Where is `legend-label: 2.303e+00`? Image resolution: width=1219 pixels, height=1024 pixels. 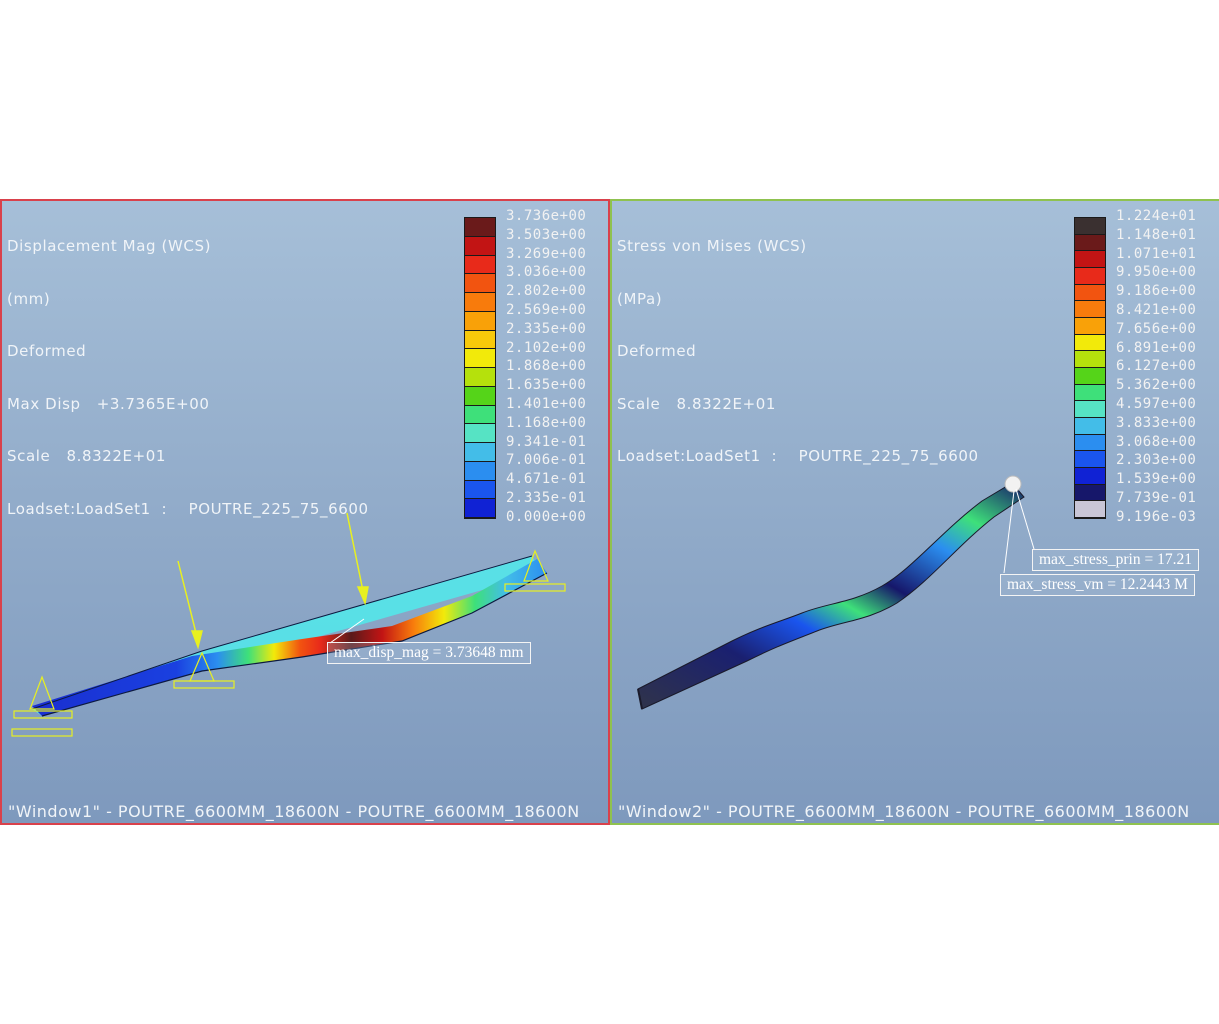 legend-label: 2.303e+00 is located at coordinates (1156, 460).